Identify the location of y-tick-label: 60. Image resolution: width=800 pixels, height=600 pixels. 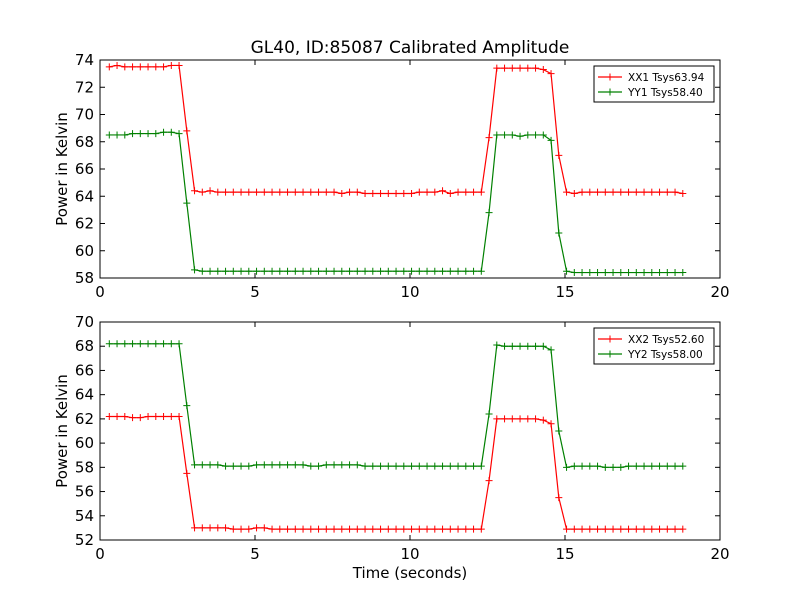
(84, 443).